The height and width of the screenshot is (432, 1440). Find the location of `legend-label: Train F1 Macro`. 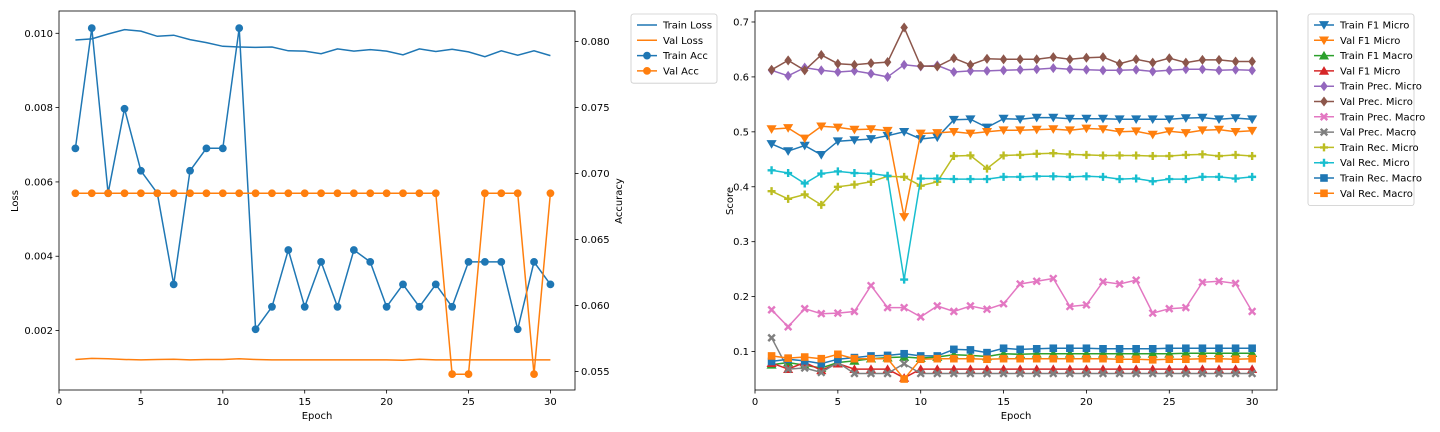

legend-label: Train F1 Macro is located at coordinates (1376, 56).